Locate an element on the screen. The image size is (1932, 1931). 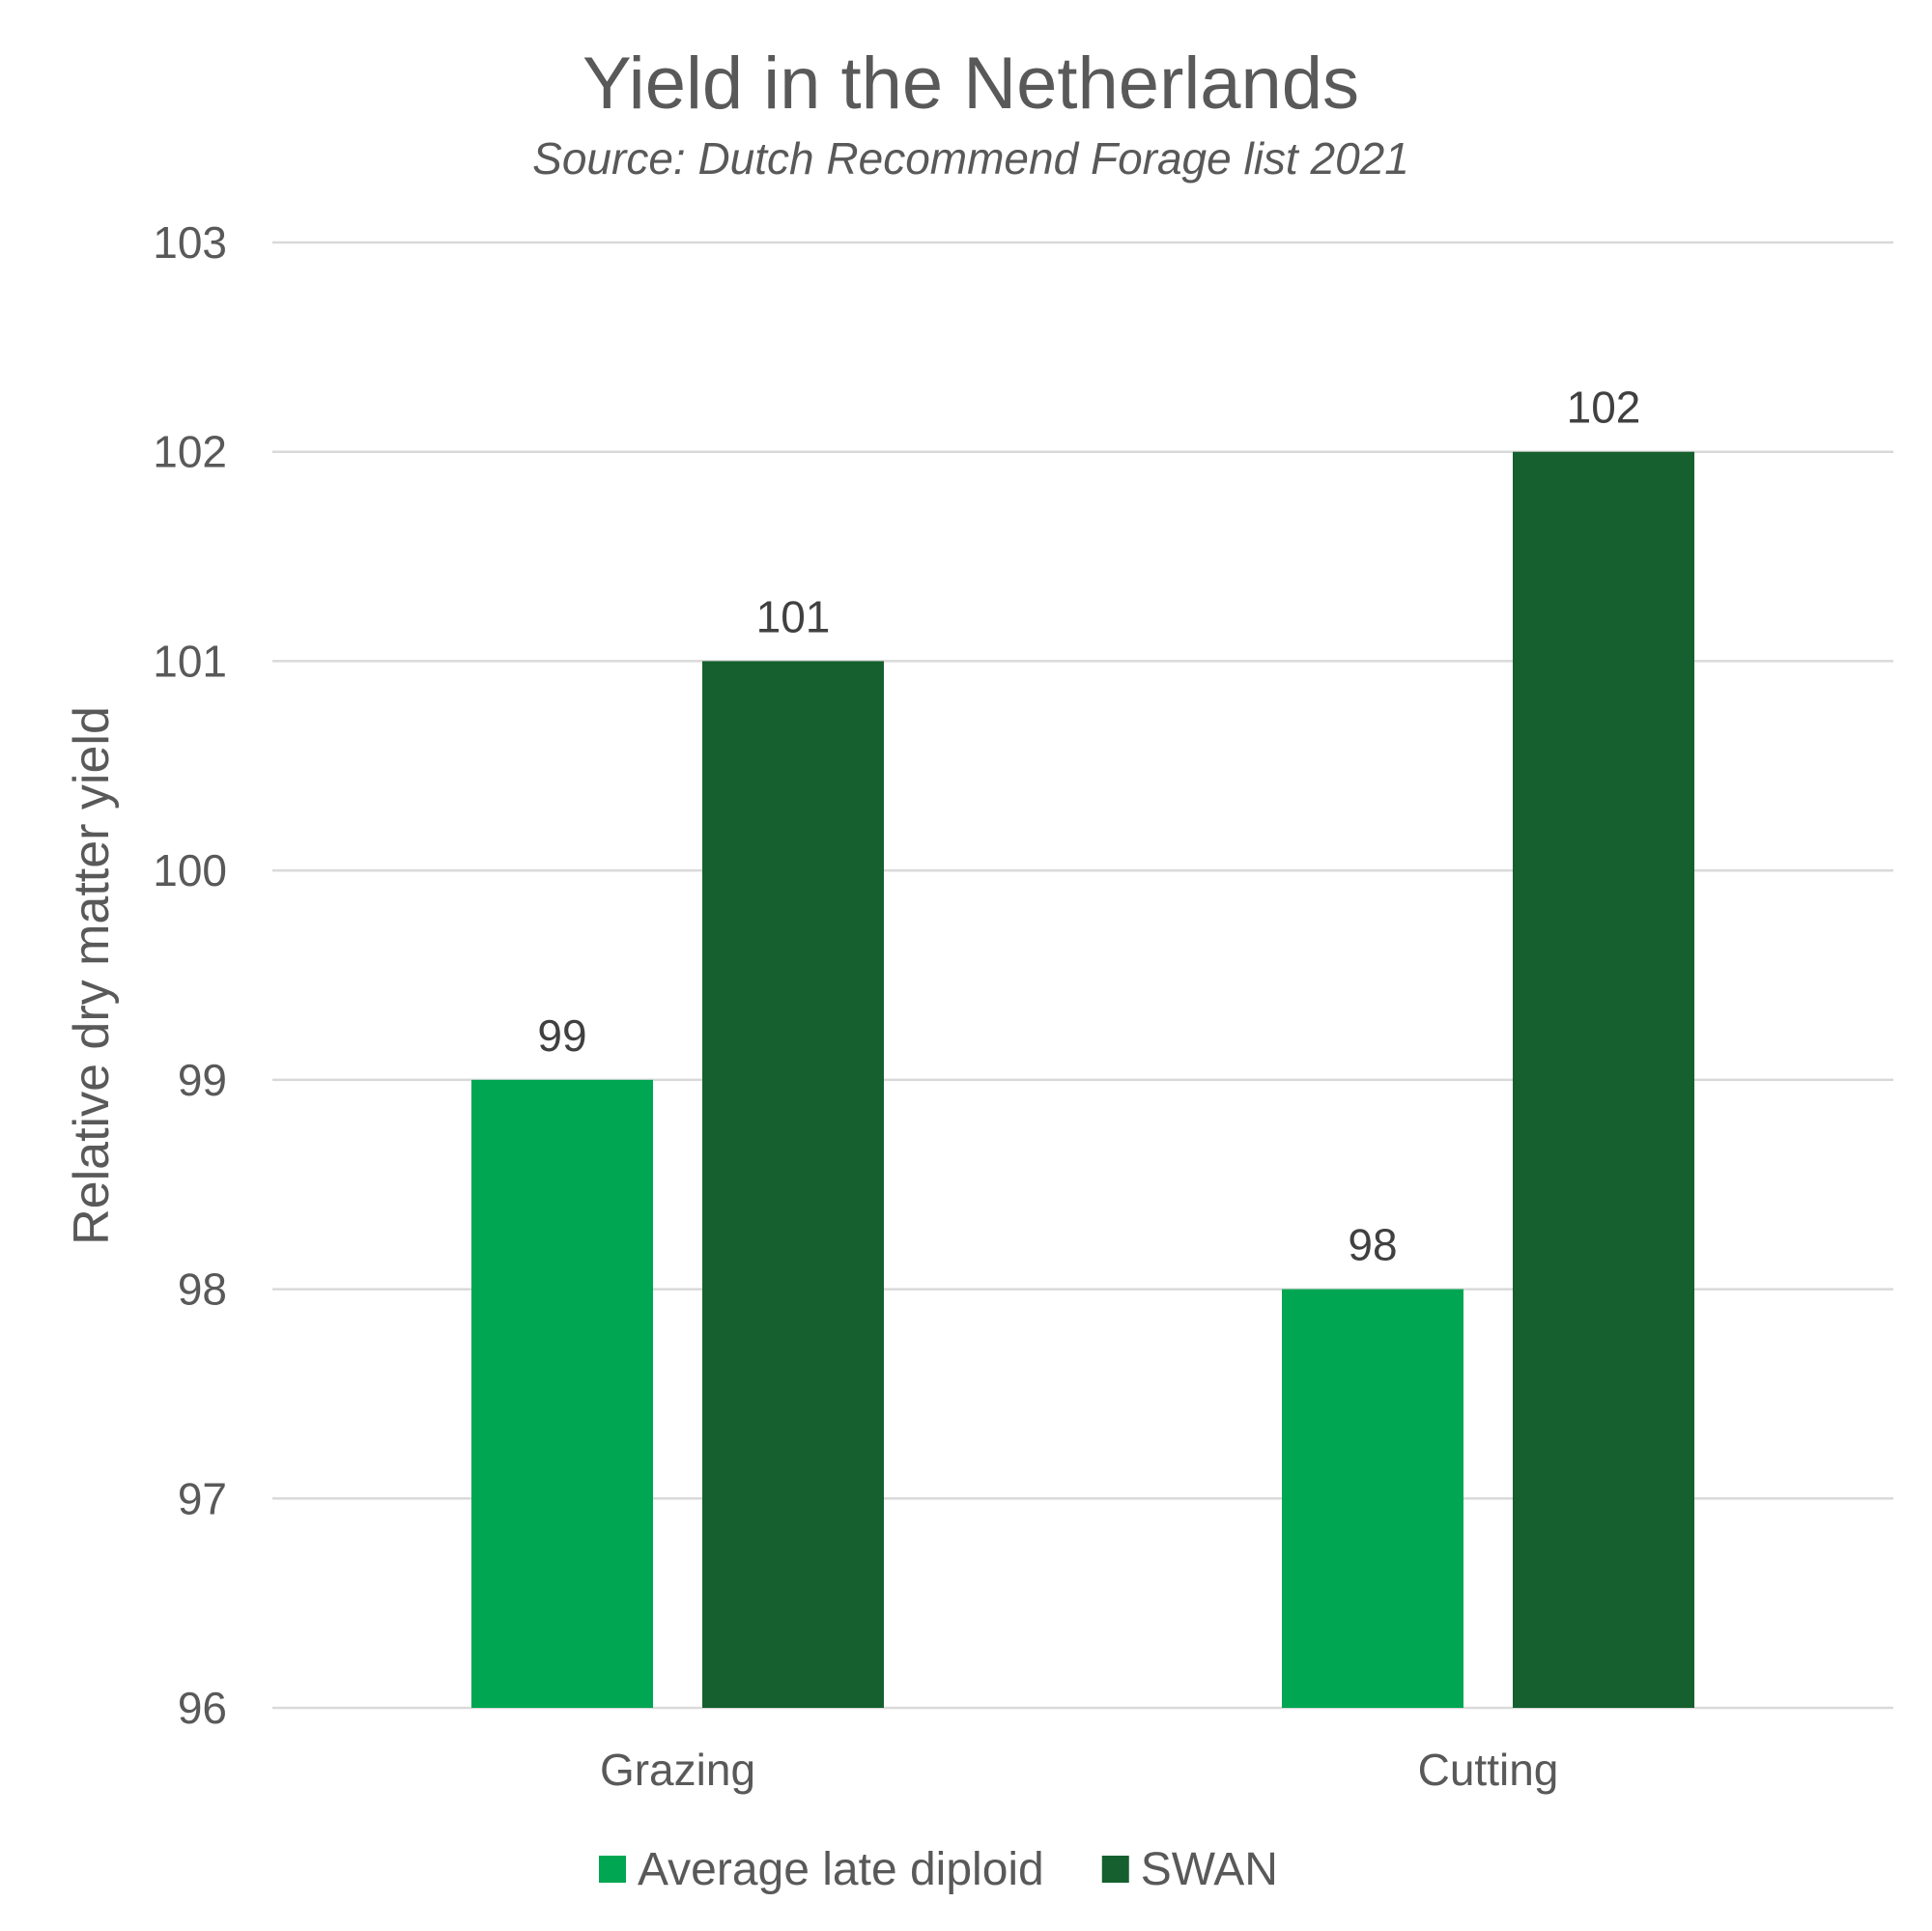
legend-label: Average late diploid is located at coordinates (841, 1869).